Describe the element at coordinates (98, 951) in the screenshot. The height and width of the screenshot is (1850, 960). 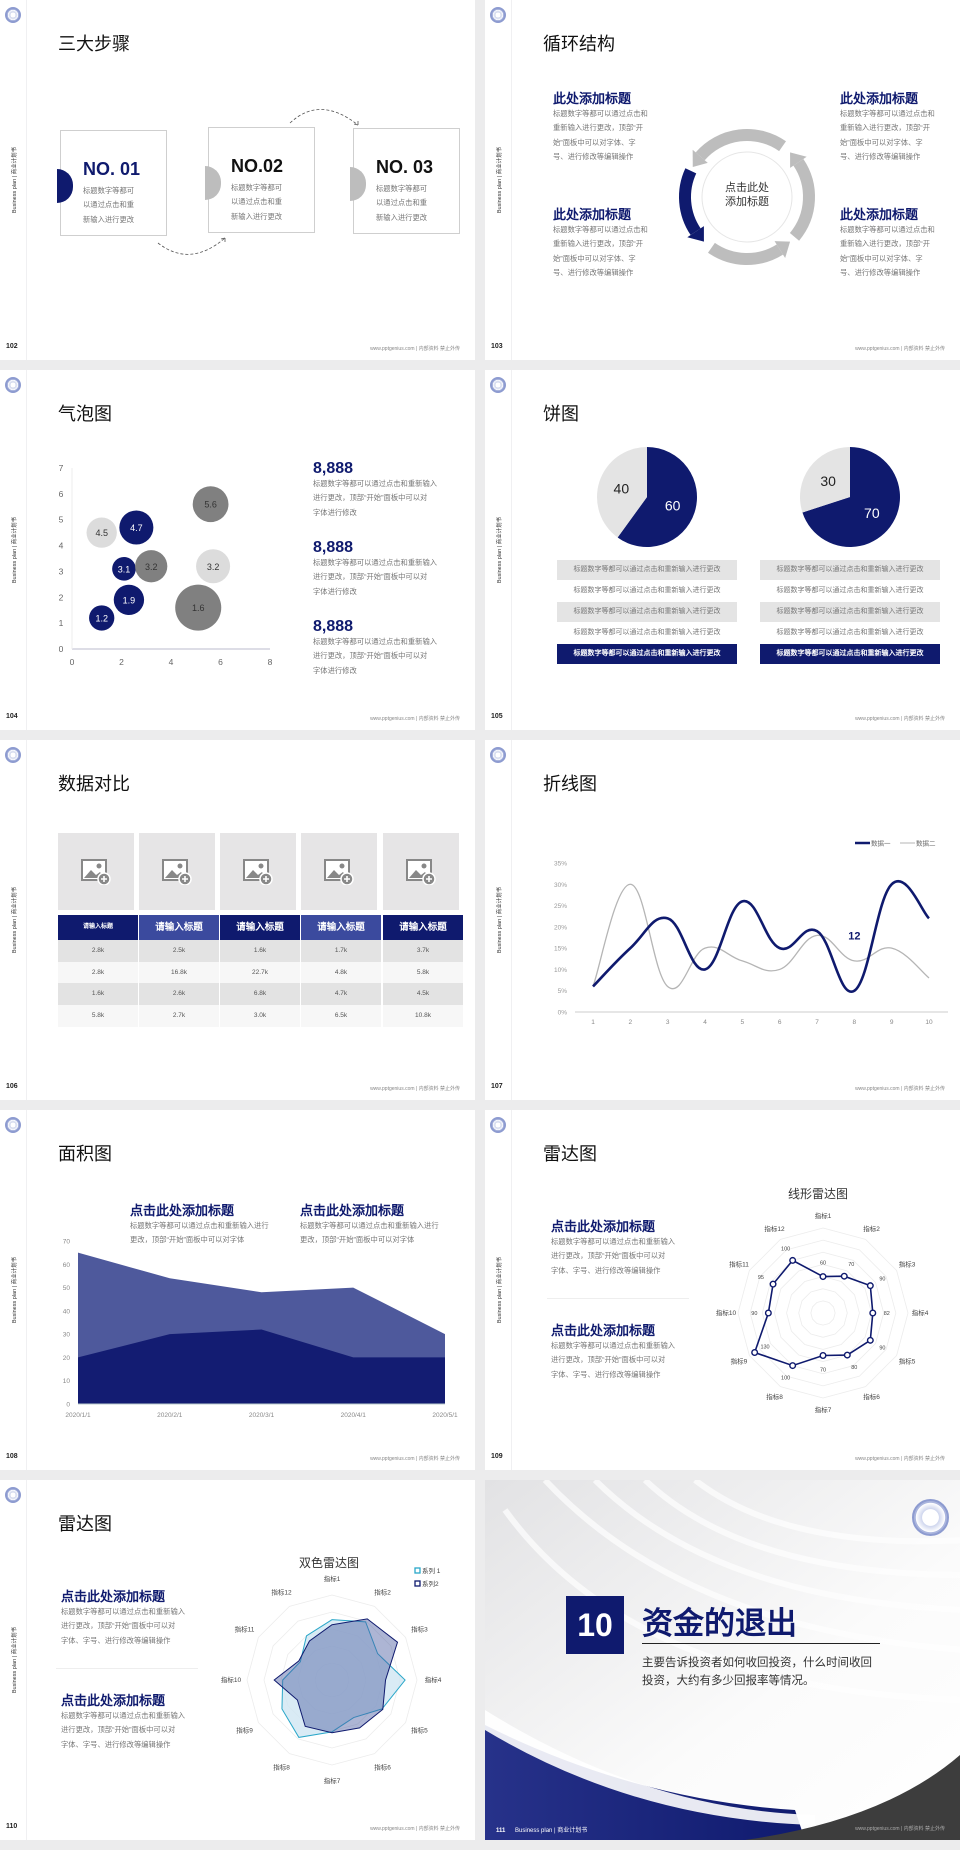
I see `table-cell: 2.8k` at that location.